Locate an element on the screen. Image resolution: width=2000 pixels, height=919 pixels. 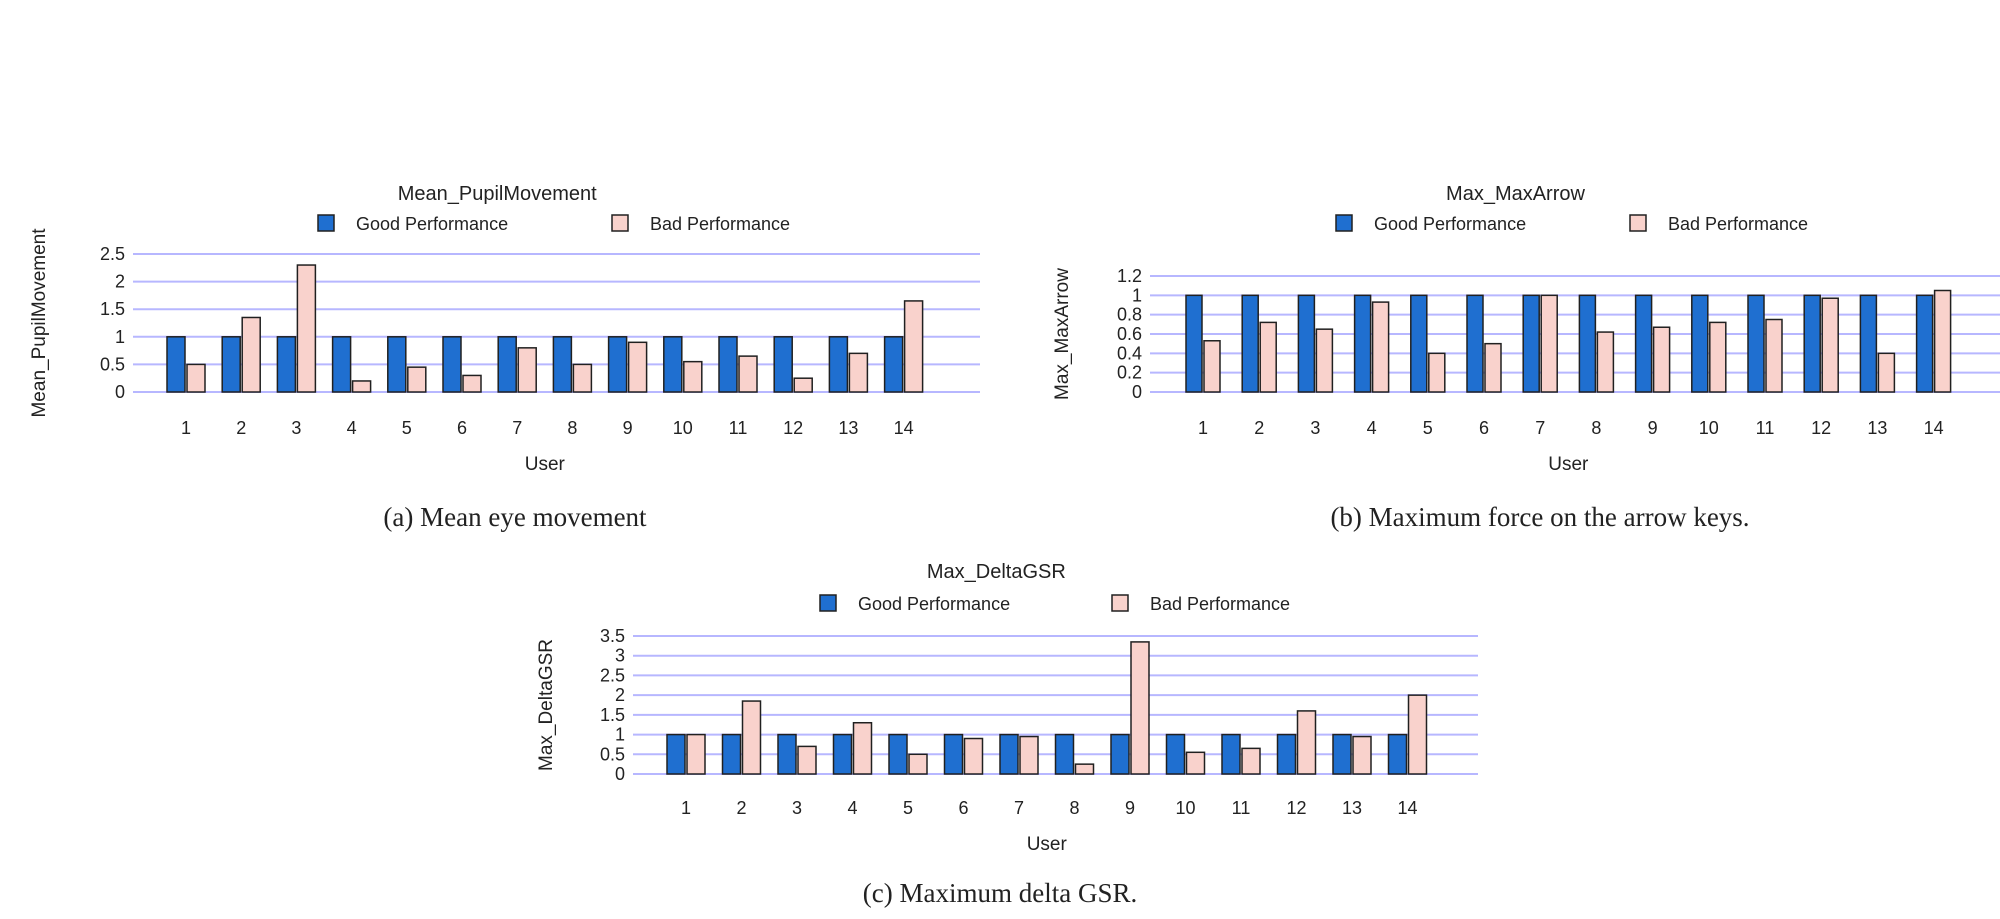
y-tick-label: 2 is located at coordinates (120, 282).